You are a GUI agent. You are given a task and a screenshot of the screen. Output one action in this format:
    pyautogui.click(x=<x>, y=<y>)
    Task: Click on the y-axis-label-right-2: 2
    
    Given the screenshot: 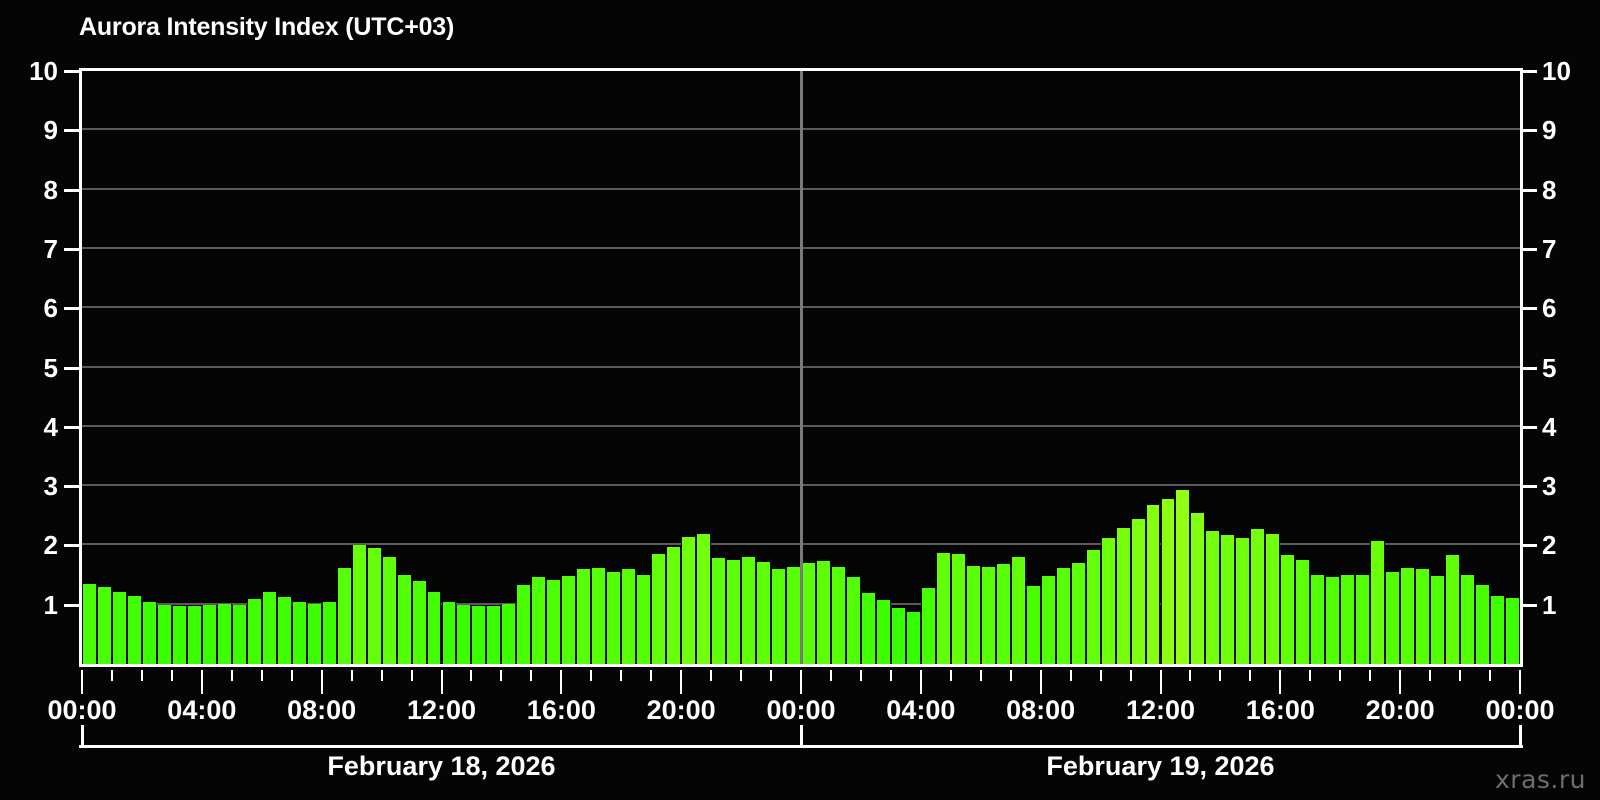 What is the action you would take?
    pyautogui.click(x=1549, y=545)
    